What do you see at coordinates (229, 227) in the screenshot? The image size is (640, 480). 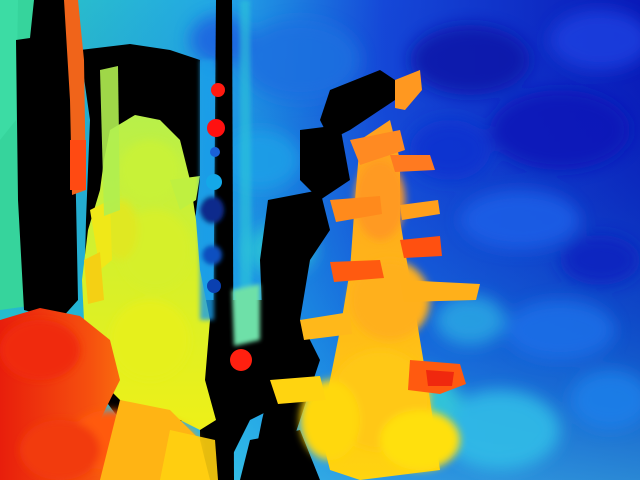 I see `near-markers` at bounding box center [229, 227].